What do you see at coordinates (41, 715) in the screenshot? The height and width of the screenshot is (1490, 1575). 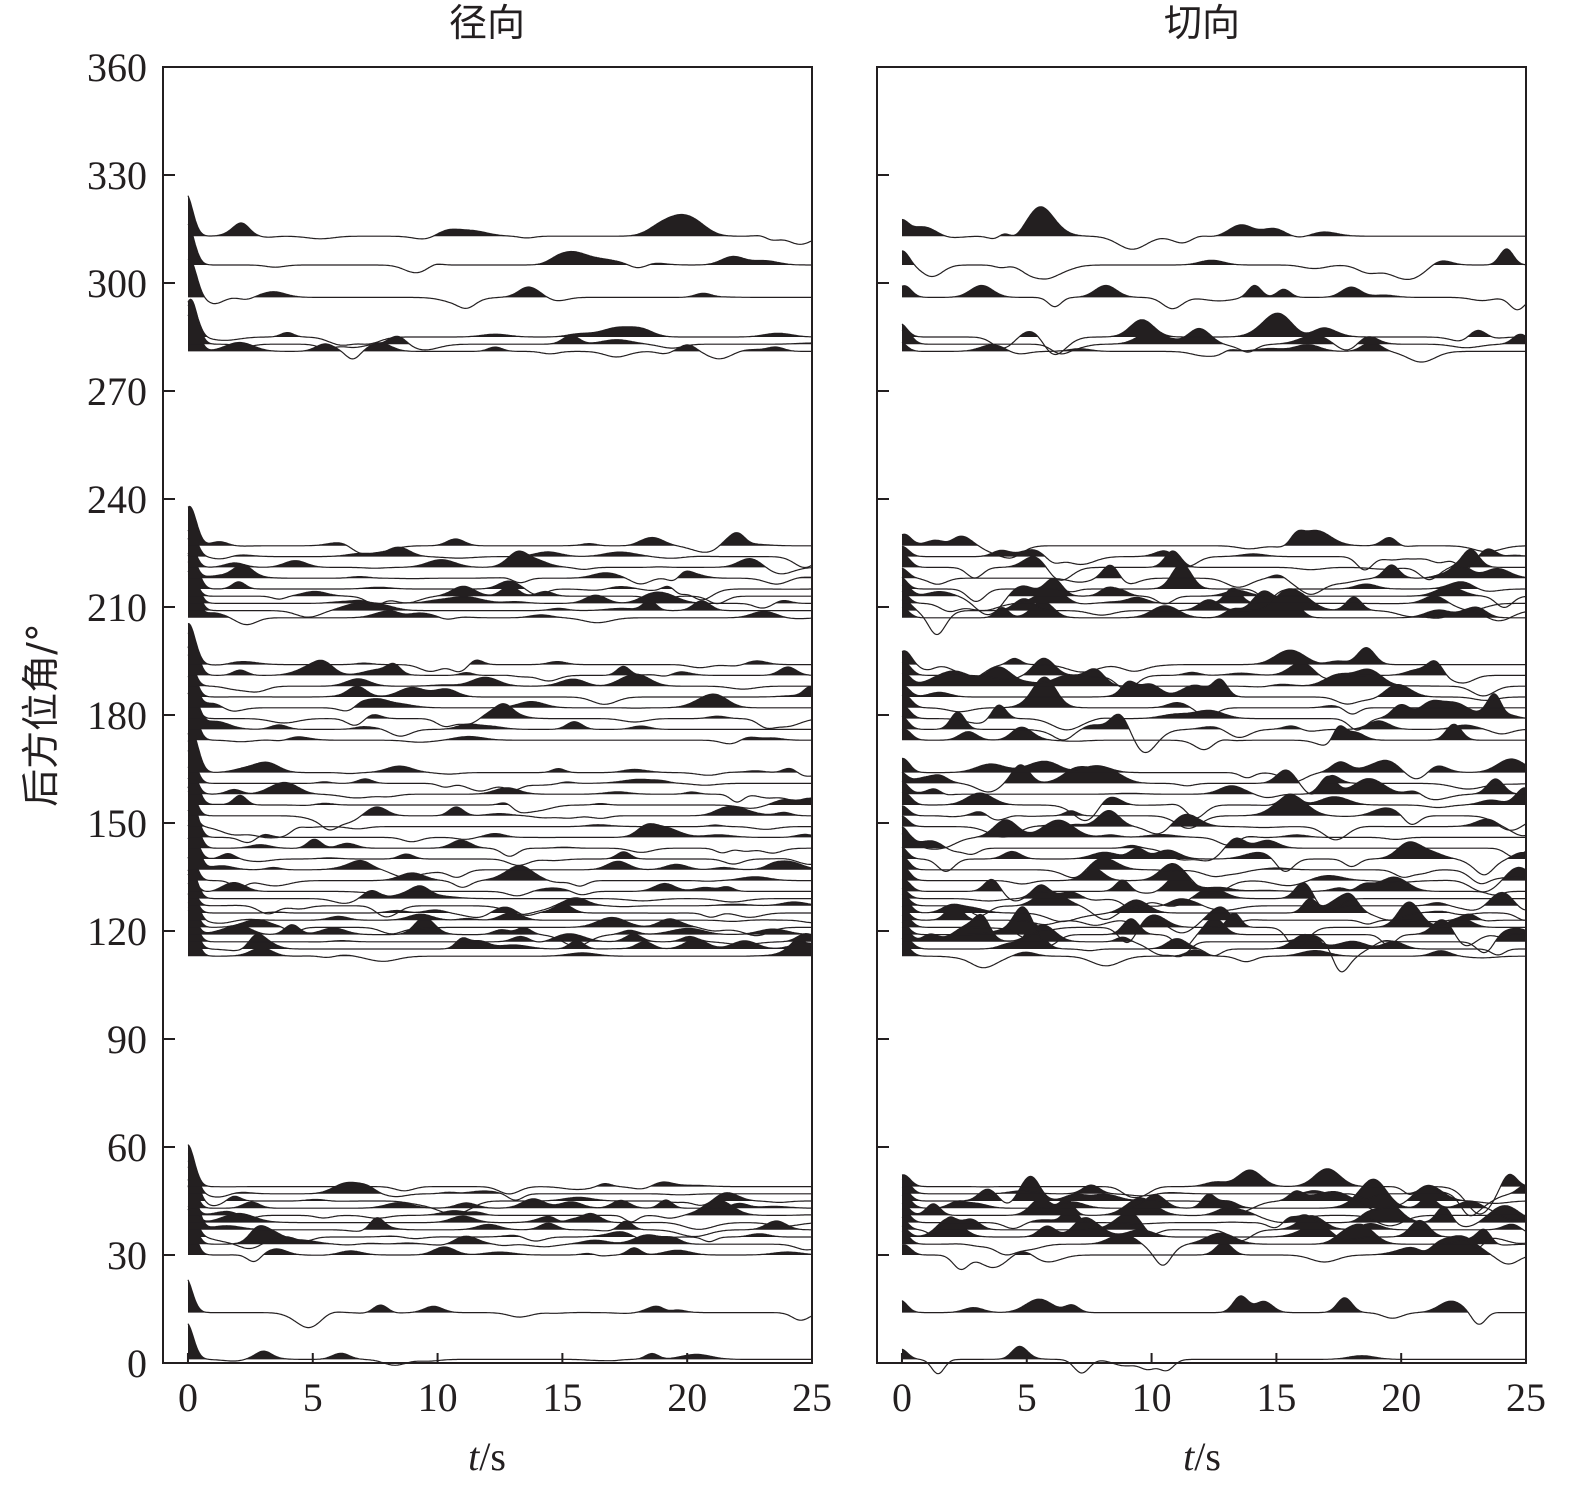 I see `y-axis-title: 后方位角/°` at bounding box center [41, 715].